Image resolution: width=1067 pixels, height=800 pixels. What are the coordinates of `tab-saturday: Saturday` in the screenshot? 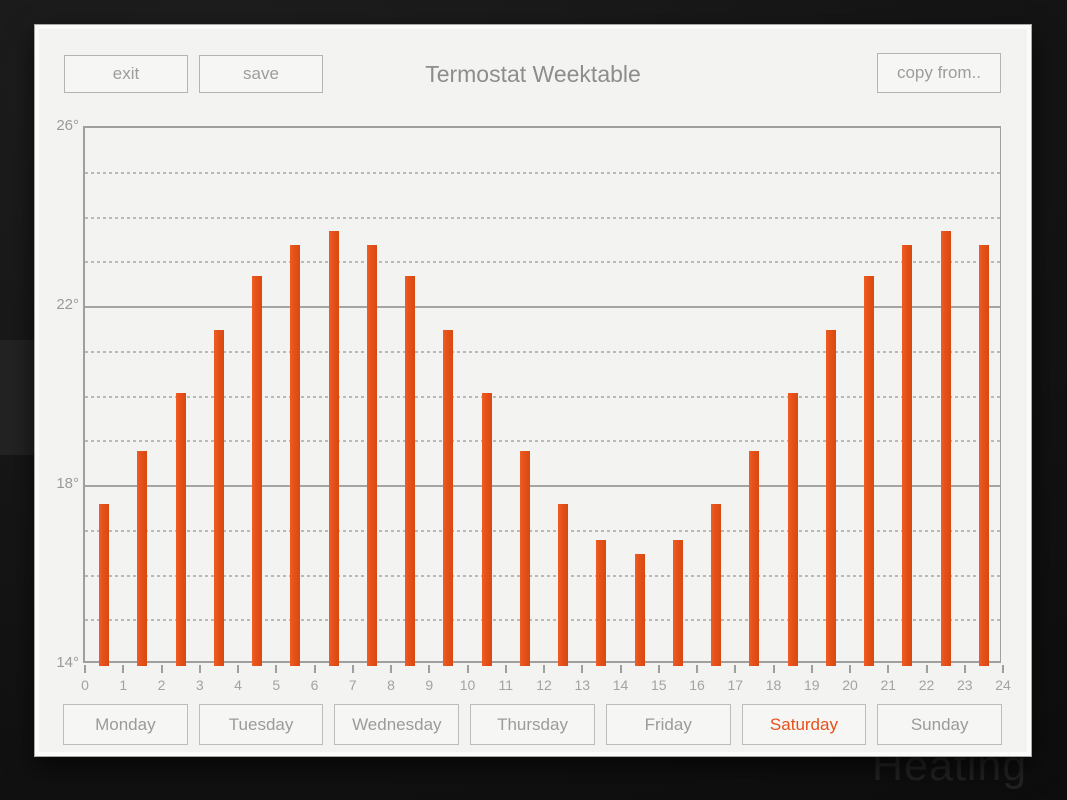 It's located at (804, 724).